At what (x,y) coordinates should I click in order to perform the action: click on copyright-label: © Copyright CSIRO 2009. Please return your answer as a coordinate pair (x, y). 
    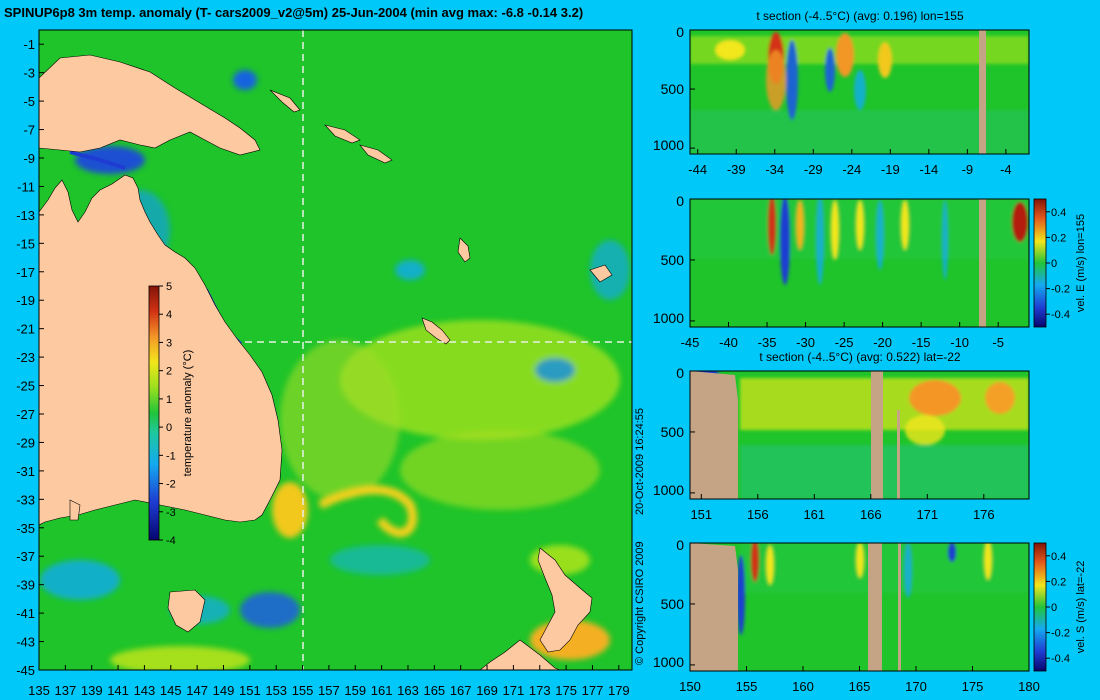
    Looking at the image, I should click on (640, 603).